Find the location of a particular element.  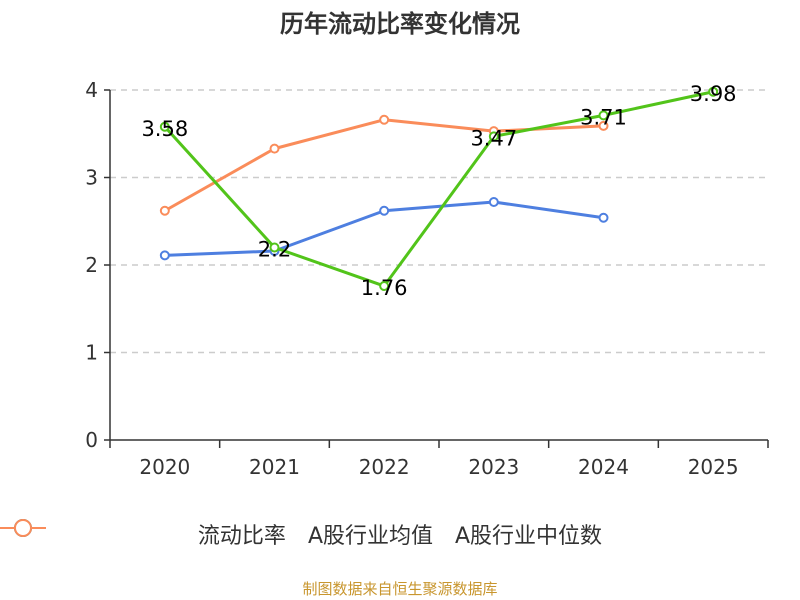

legend-item-industry-median: A股行业中位数 is located at coordinates (301, 534).